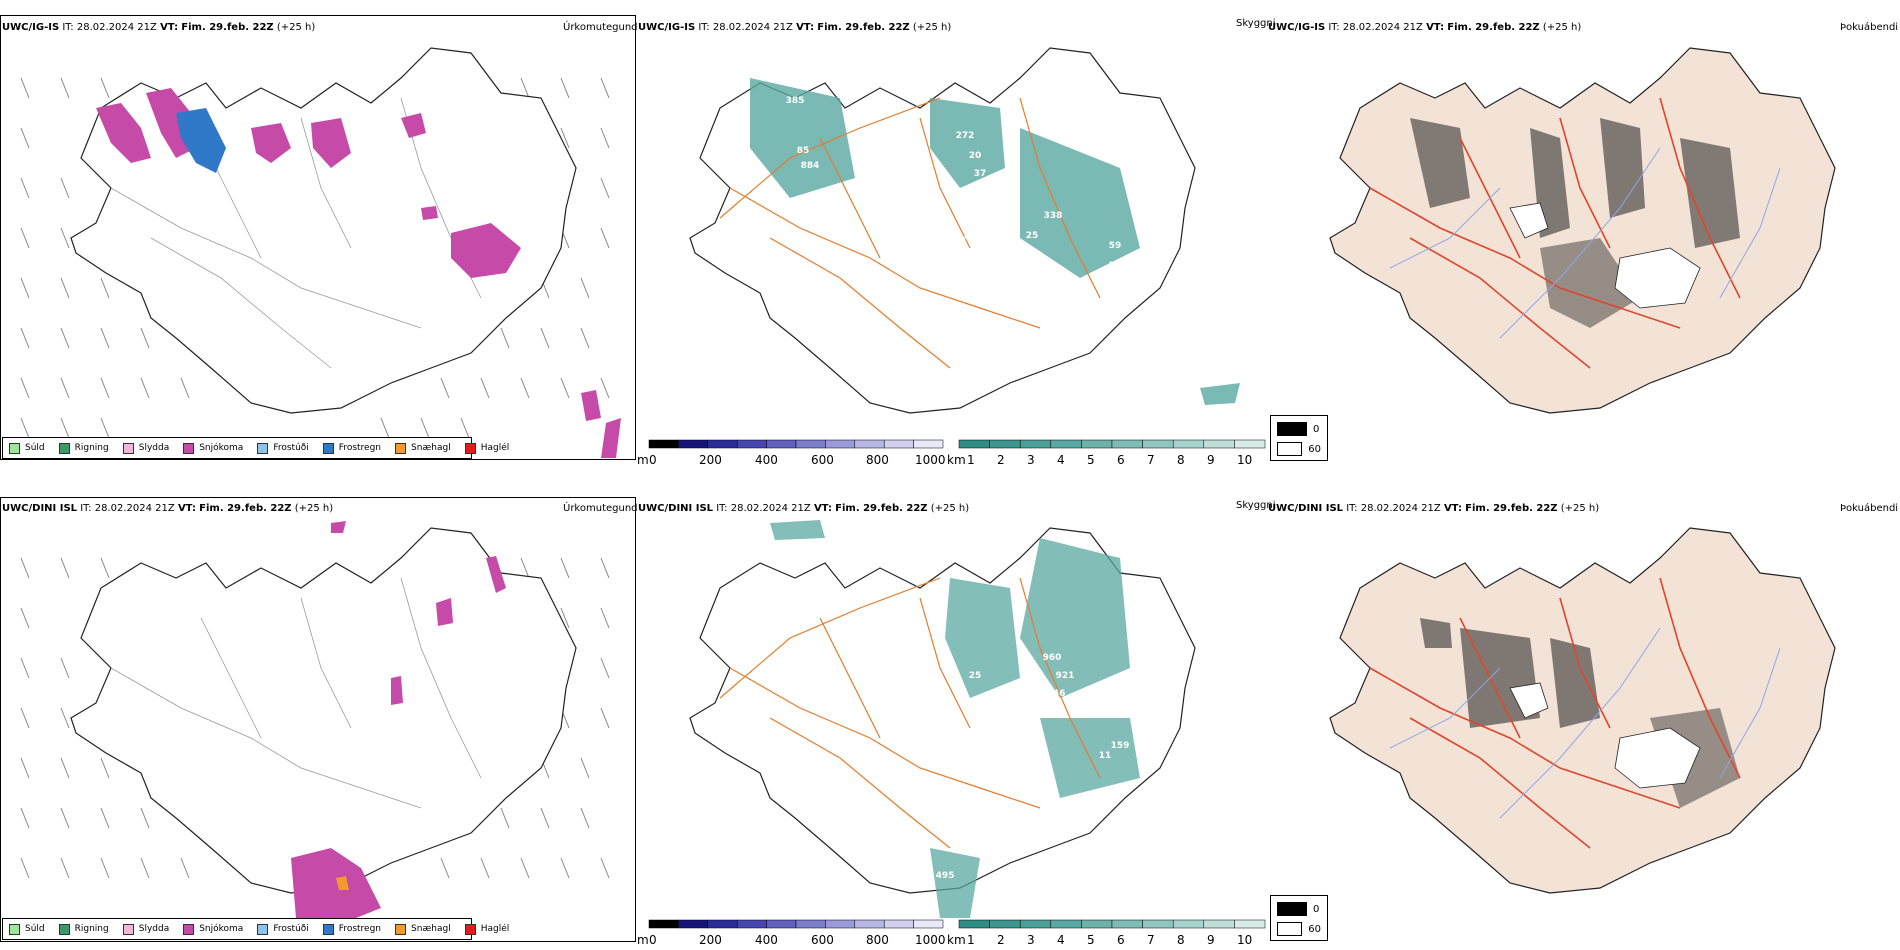  What do you see at coordinates (980, 174) in the screenshot?
I see `cloud-value: 37` at bounding box center [980, 174].